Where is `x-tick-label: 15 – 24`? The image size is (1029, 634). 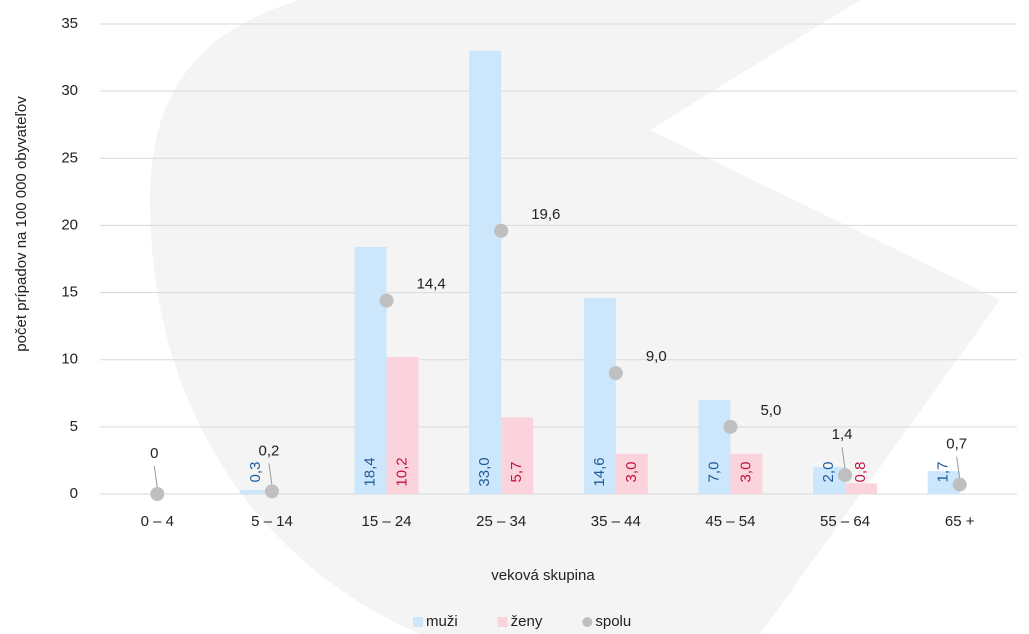 x-tick-label: 15 – 24 is located at coordinates (387, 521).